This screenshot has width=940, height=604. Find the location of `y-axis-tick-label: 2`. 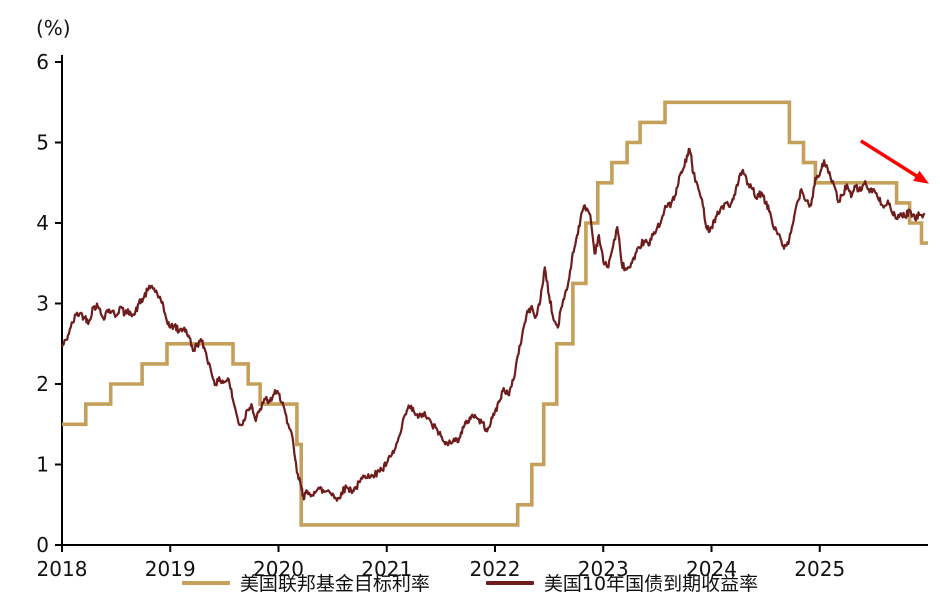

y-axis-tick-label: 2 is located at coordinates (42, 384).